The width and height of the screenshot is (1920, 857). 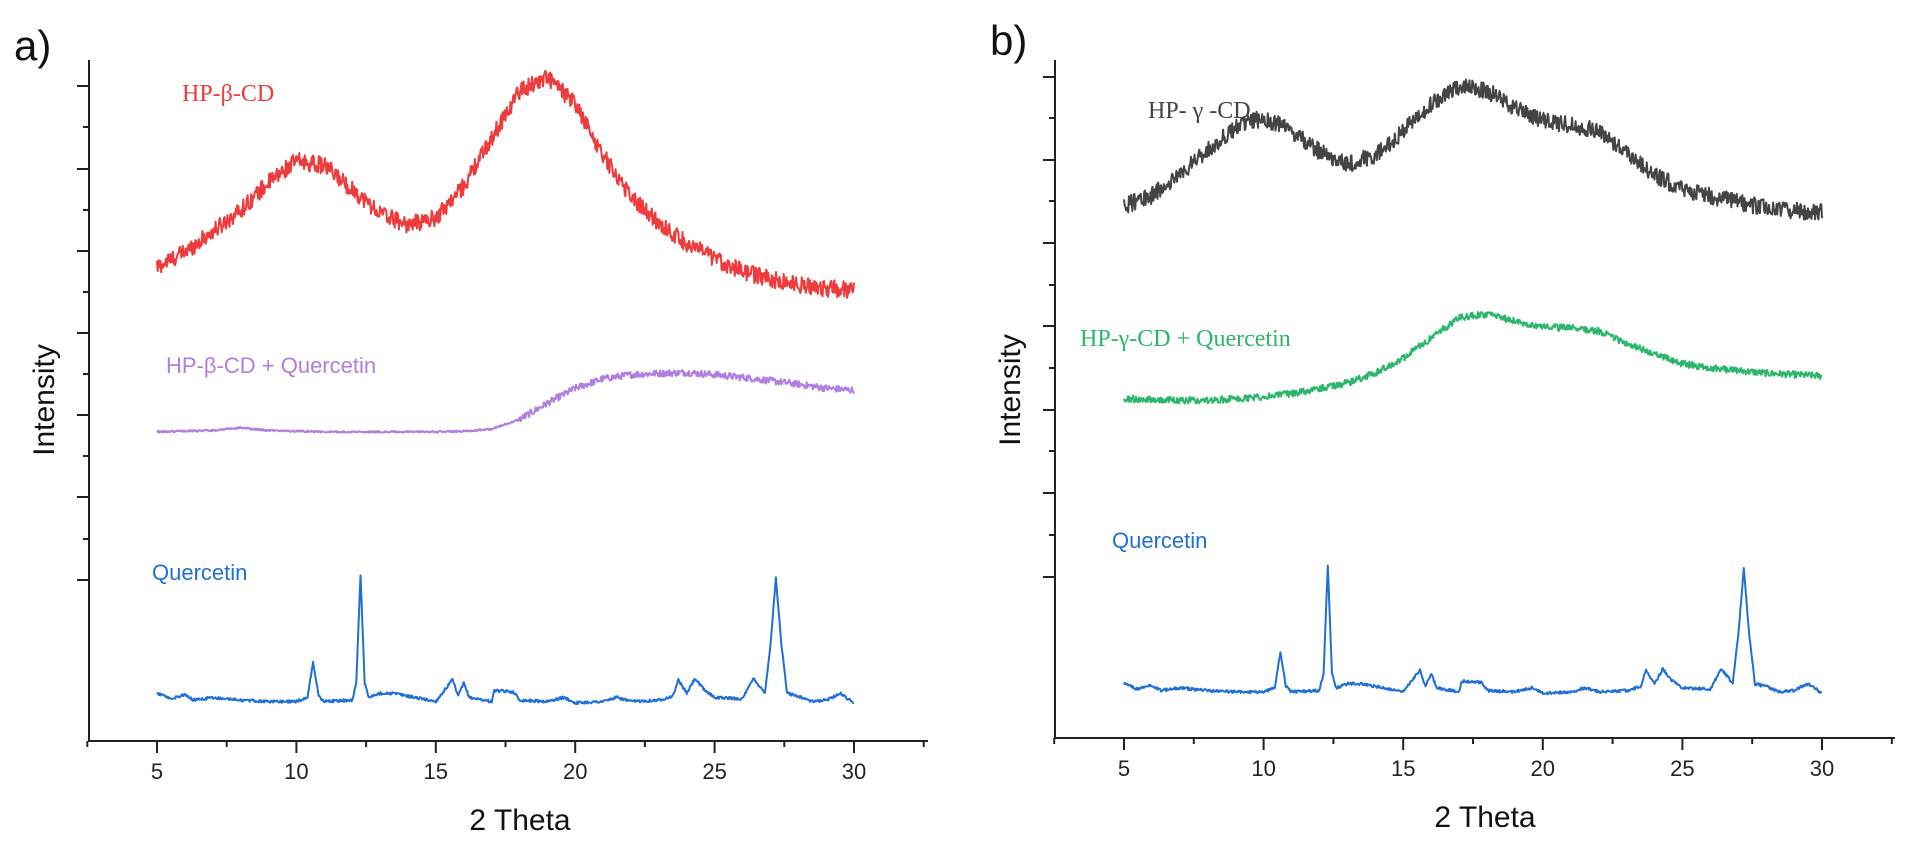 What do you see at coordinates (1049, 327) in the screenshot?
I see `panel-b-y-ticks` at bounding box center [1049, 327].